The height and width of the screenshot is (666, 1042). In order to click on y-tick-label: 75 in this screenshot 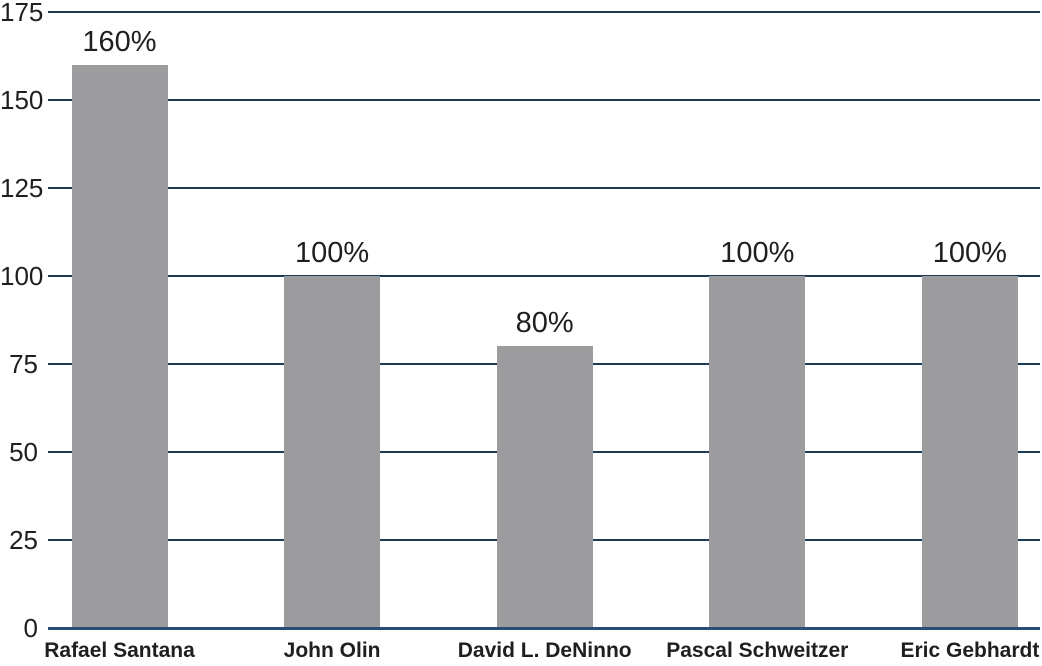, I will do `click(23, 364)`.